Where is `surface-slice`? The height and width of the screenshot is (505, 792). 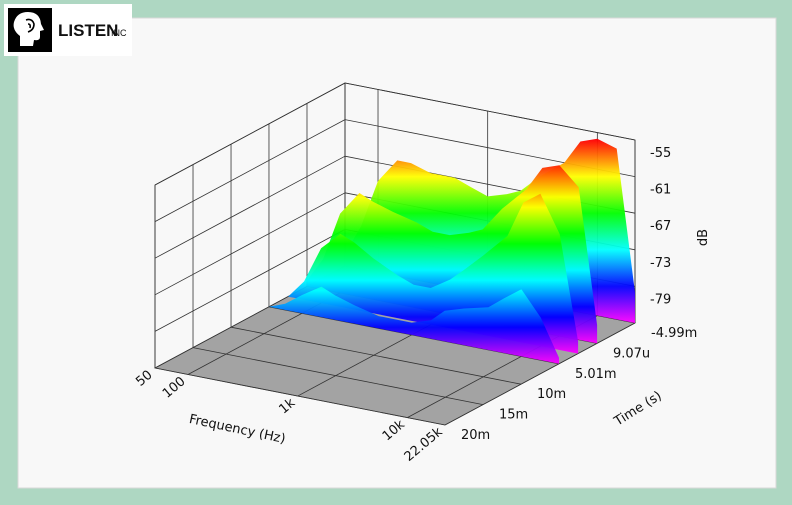 surface-slice is located at coordinates (414, 325).